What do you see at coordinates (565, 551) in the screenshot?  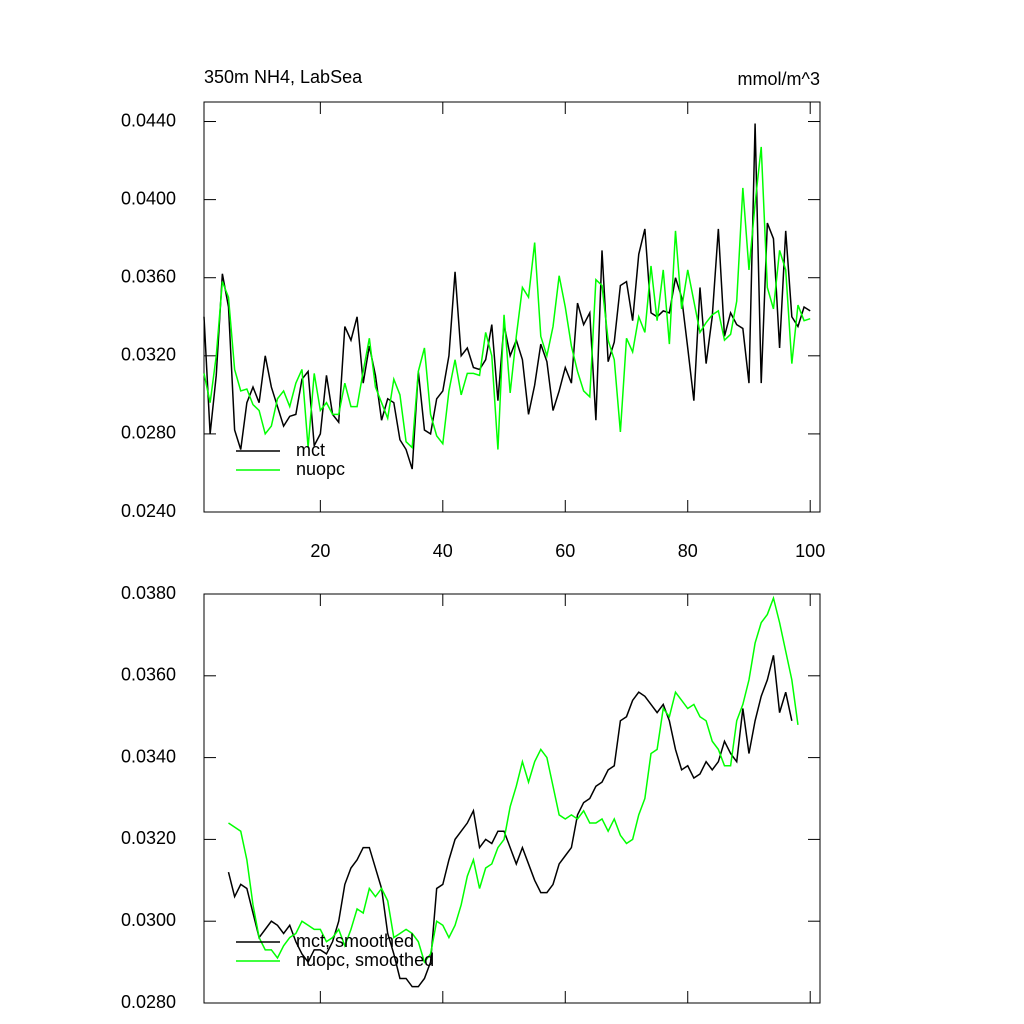 I see `x-tick-label: 60` at bounding box center [565, 551].